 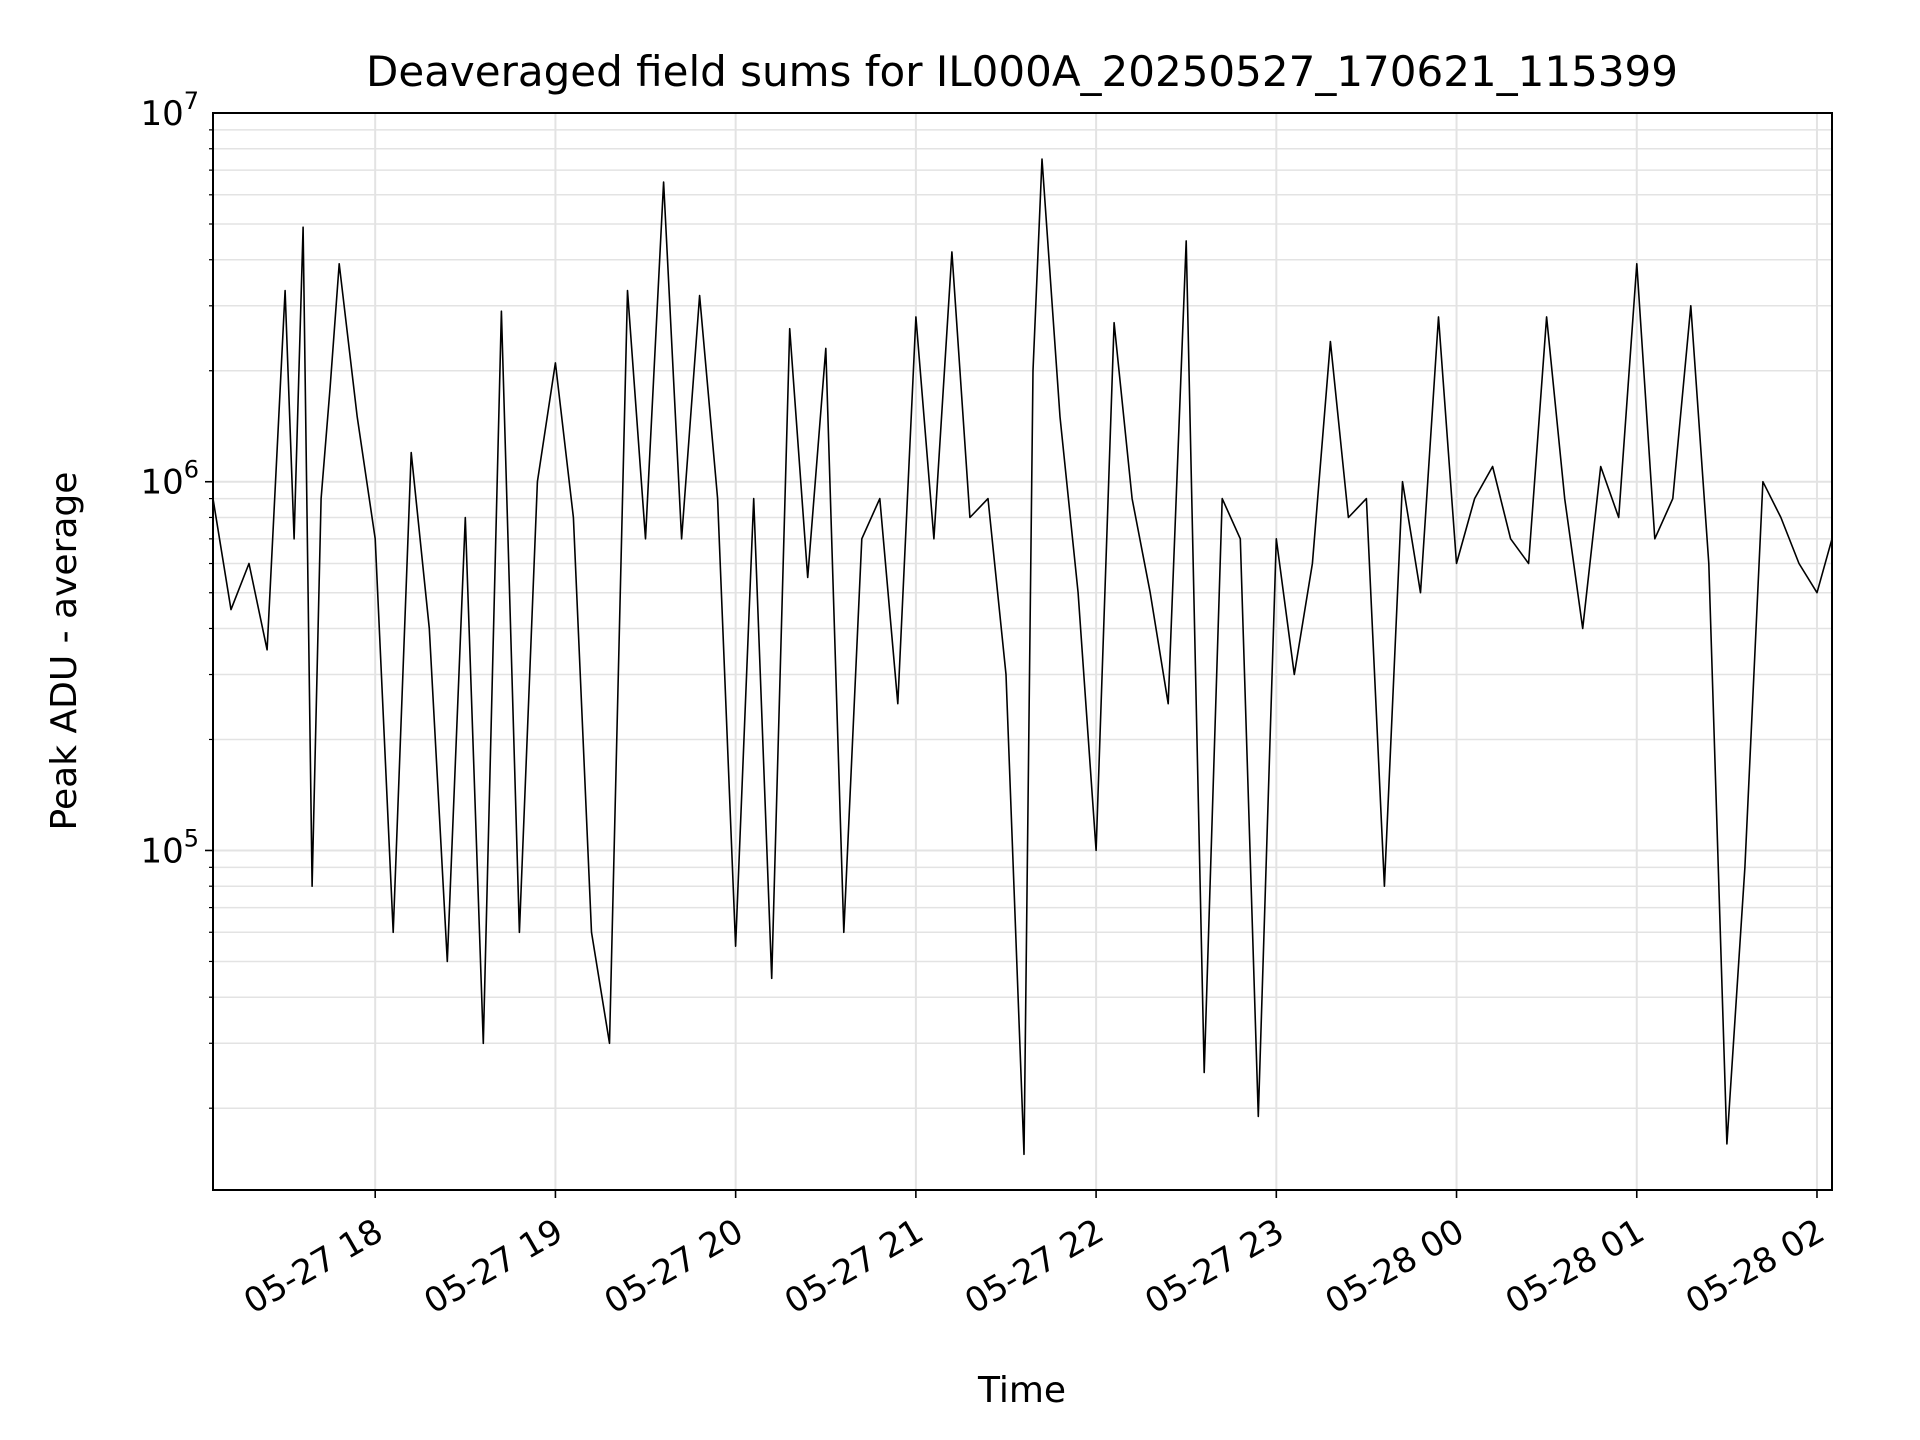 I want to click on y-tick-label-exponent: 5, so click(x=191, y=838).